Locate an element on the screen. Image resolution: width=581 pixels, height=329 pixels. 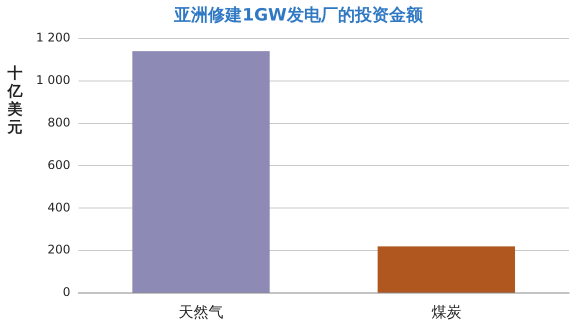
chart-title: 亚洲修建1GW发电厂的投资金额 is located at coordinates (298, 16).